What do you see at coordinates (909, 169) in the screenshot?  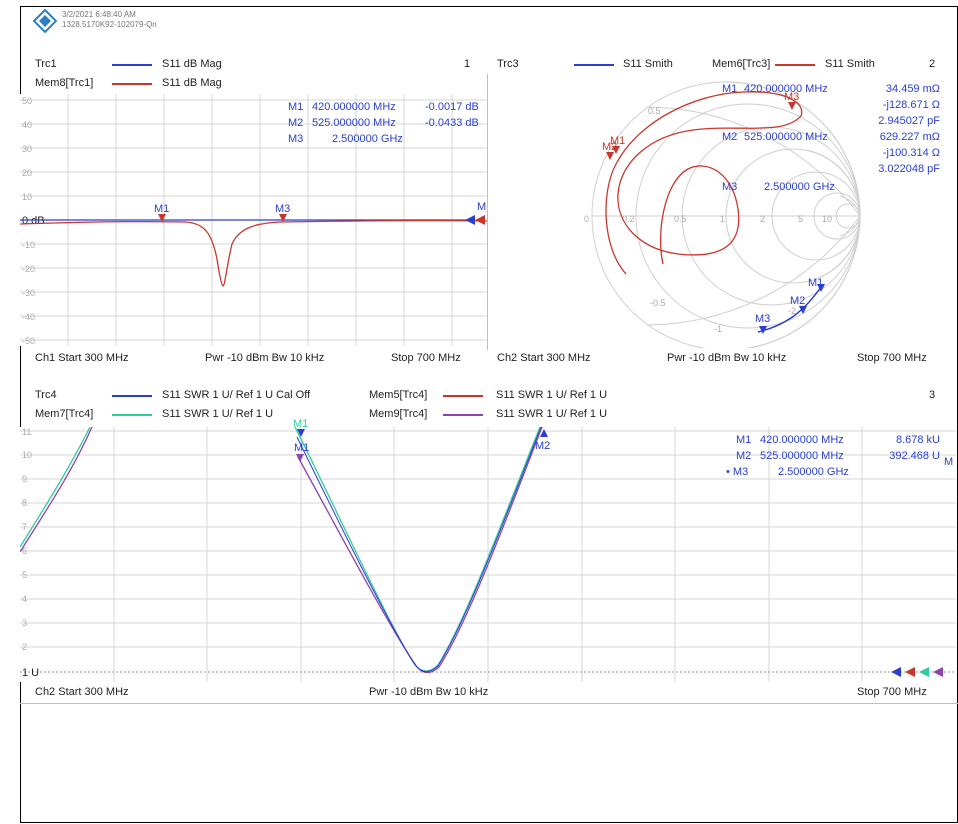 I see `svg-text: 3.022048 pF` at bounding box center [909, 169].